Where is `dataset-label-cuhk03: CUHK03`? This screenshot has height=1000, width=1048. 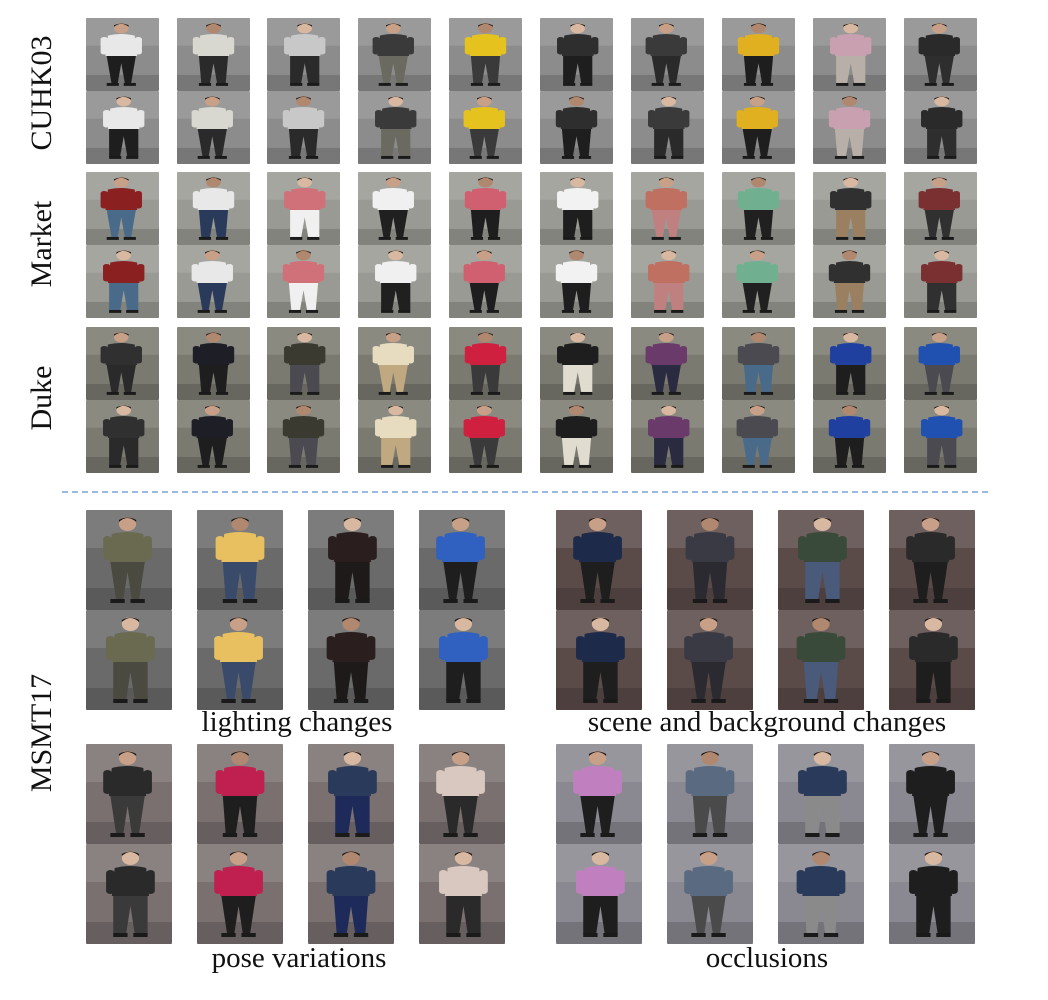 dataset-label-cuhk03: CUHK03 is located at coordinates (41, 93).